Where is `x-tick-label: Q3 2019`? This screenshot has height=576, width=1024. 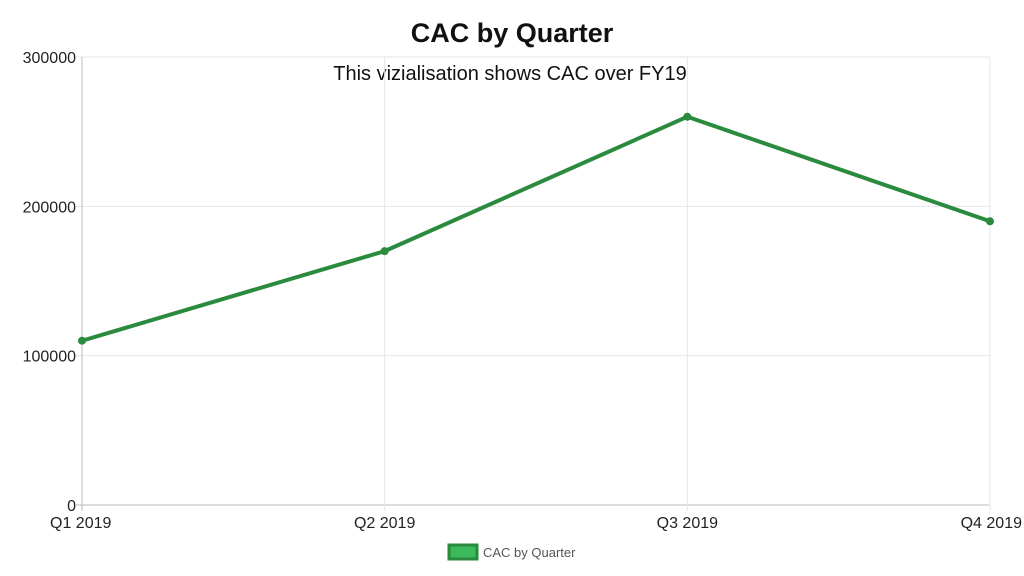
x-tick-label: Q3 2019 is located at coordinates (687, 523).